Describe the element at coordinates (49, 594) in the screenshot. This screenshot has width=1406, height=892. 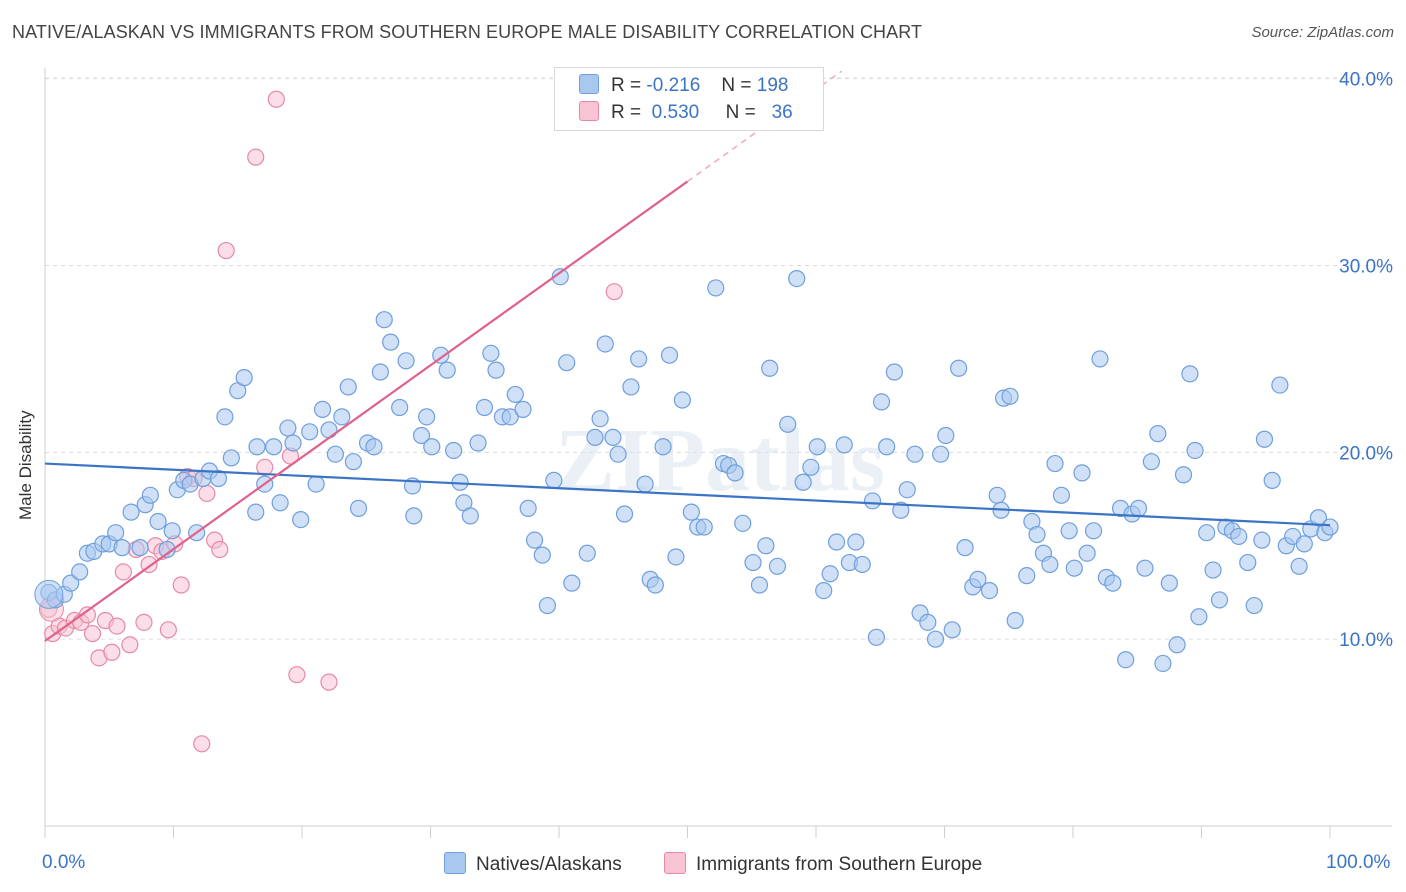
I see `blue-data-point-large` at that location.